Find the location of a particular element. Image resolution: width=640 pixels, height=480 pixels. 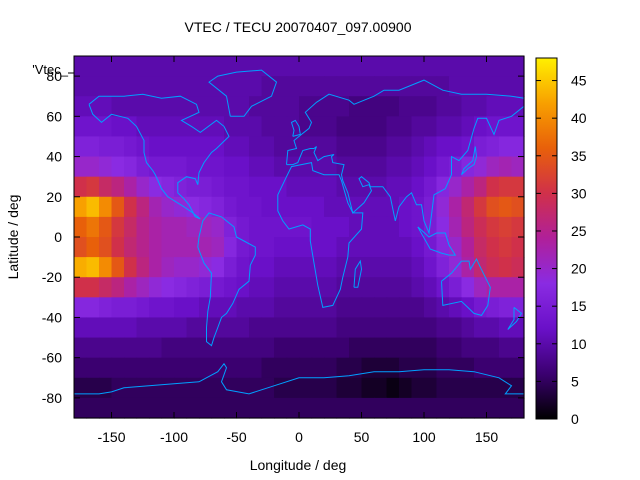

colorbar-tick-label: 15 is located at coordinates (579, 306).